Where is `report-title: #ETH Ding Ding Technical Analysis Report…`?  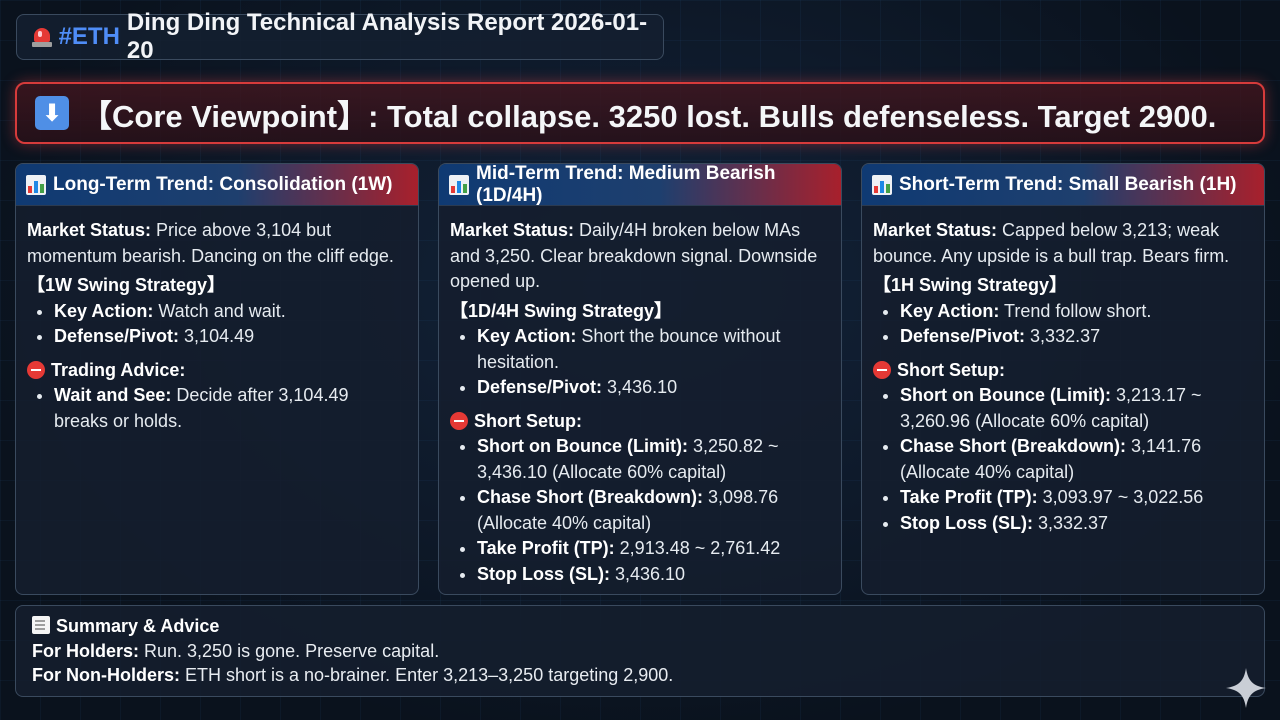
report-title: #ETH Ding Ding Technical Analysis Report… is located at coordinates (340, 36).